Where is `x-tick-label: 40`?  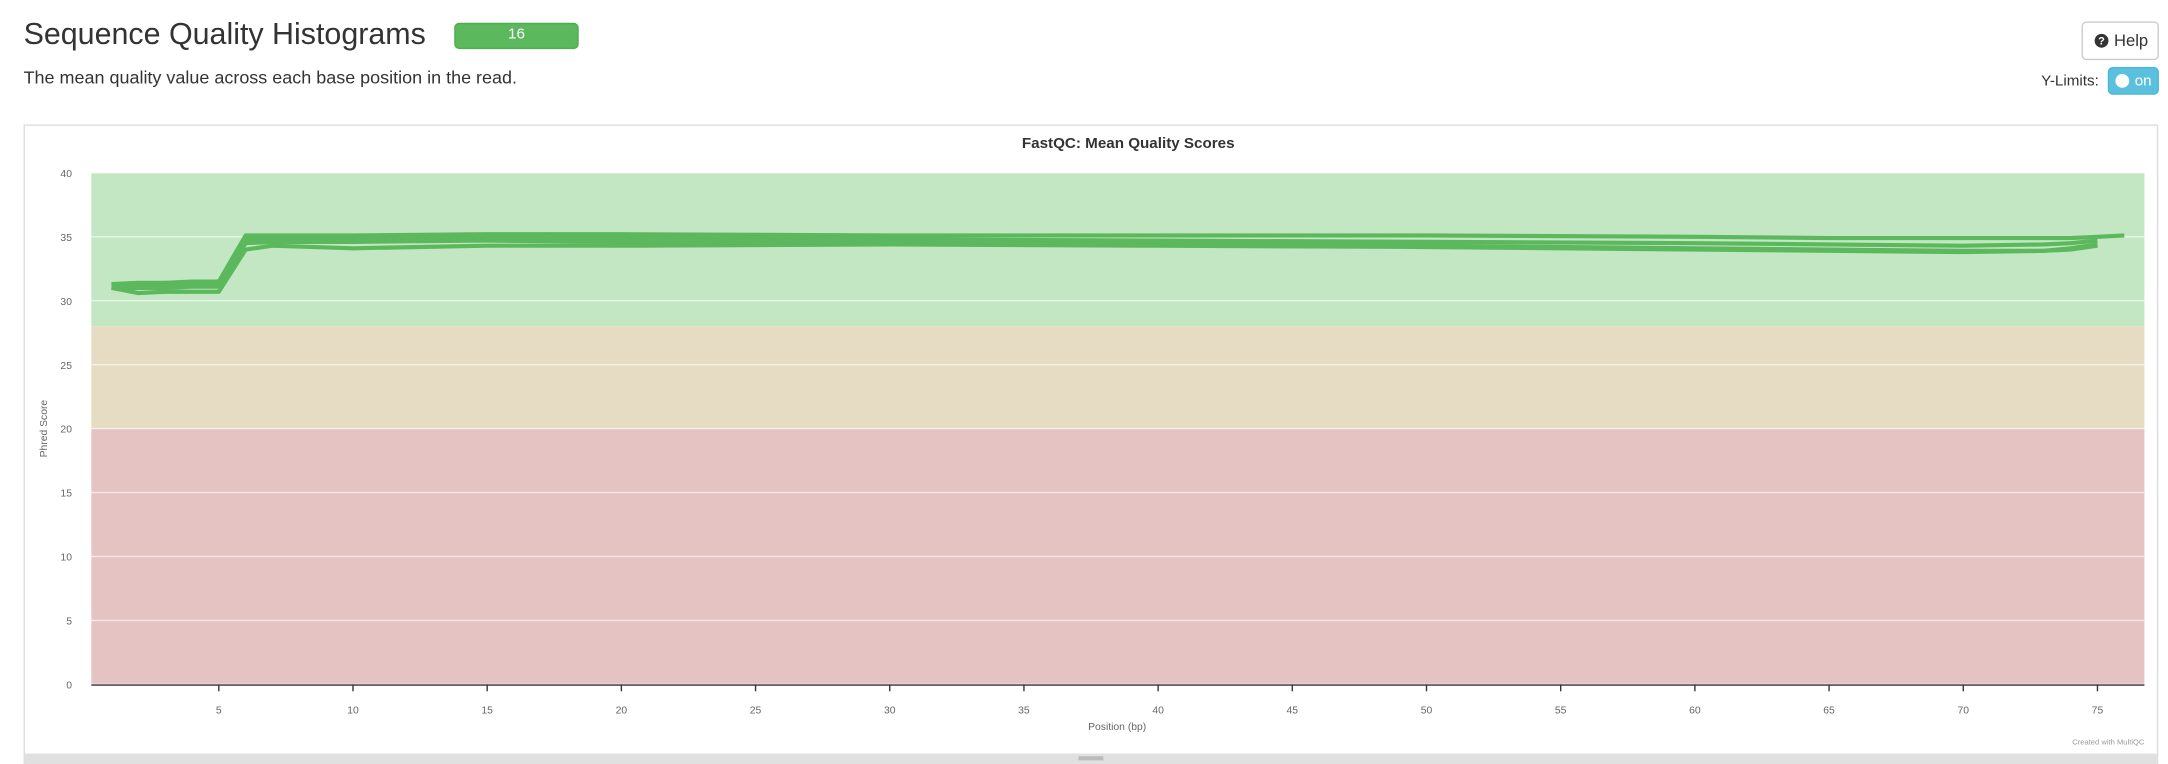
x-tick-label: 40 is located at coordinates (1158, 710).